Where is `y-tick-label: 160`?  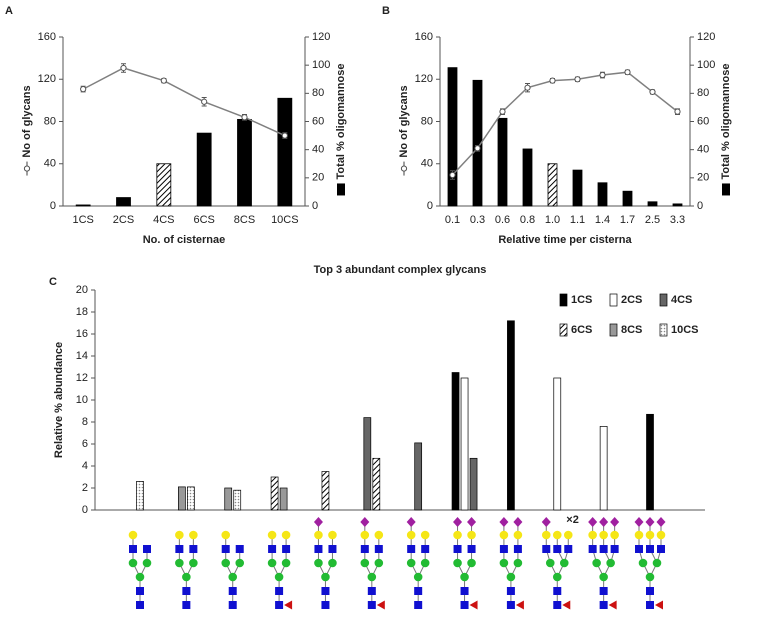 y-tick-label: 160 is located at coordinates (47, 37).